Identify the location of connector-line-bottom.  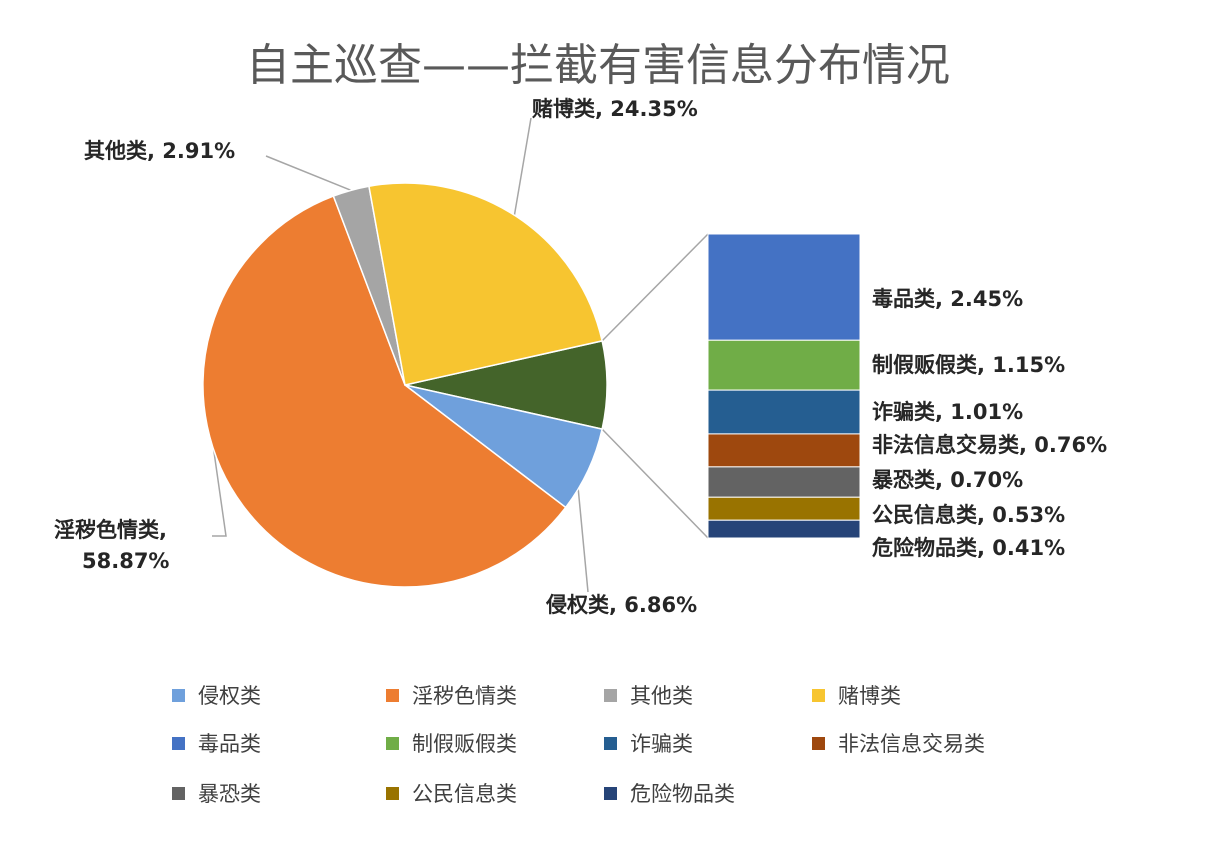
(655, 483).